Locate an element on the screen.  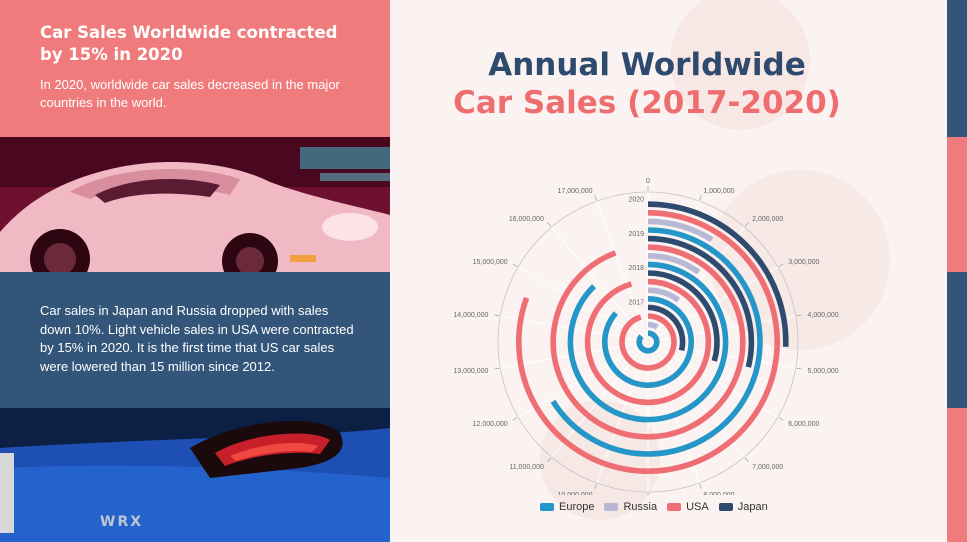
chart-title-line-2: Car Sales (2017-2020) is located at coordinates (647, 103).